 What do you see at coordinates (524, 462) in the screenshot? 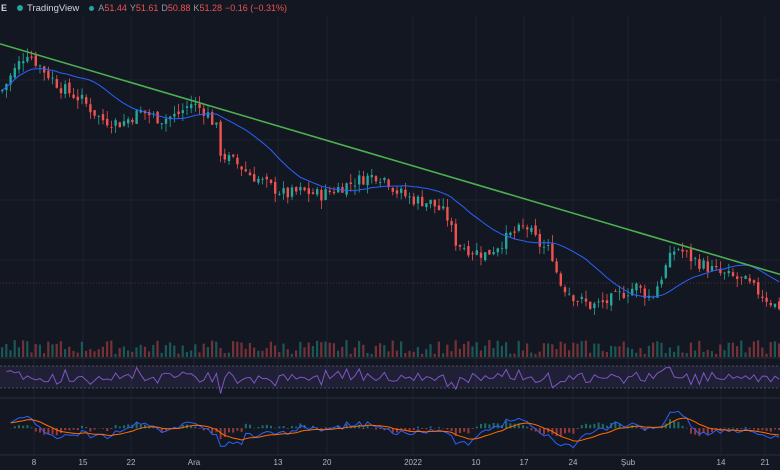
I see `x-axis-label: 17` at bounding box center [524, 462].